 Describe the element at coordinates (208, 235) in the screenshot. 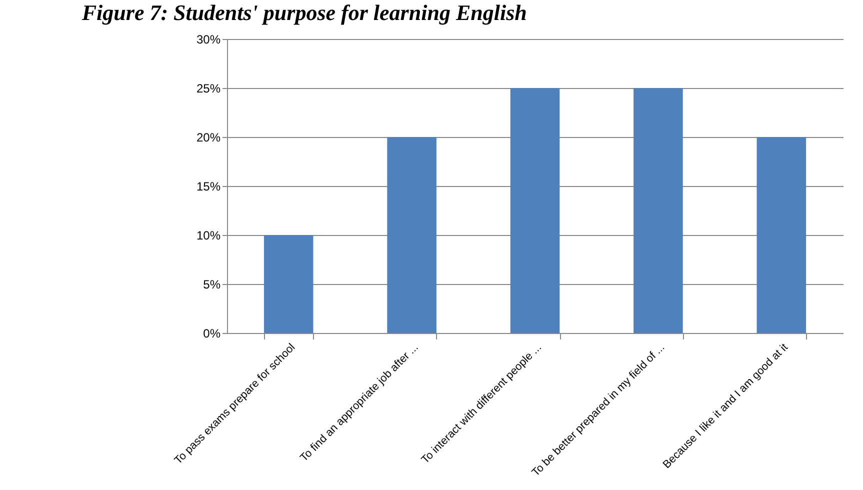

I see `y-tick-label: 10%` at that location.